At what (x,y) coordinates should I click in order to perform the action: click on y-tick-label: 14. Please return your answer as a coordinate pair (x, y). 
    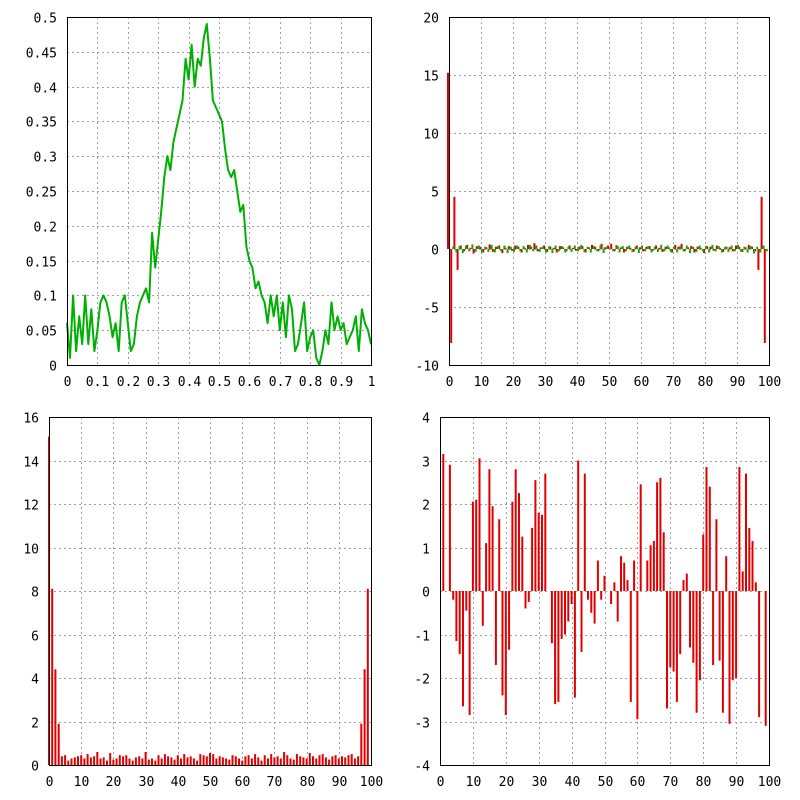
    Looking at the image, I should click on (31, 463).